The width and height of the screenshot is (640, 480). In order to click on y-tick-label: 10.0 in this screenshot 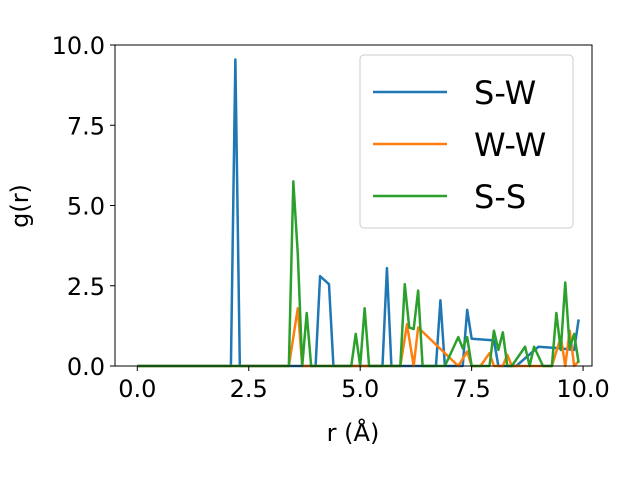, I will do `click(78, 46)`.